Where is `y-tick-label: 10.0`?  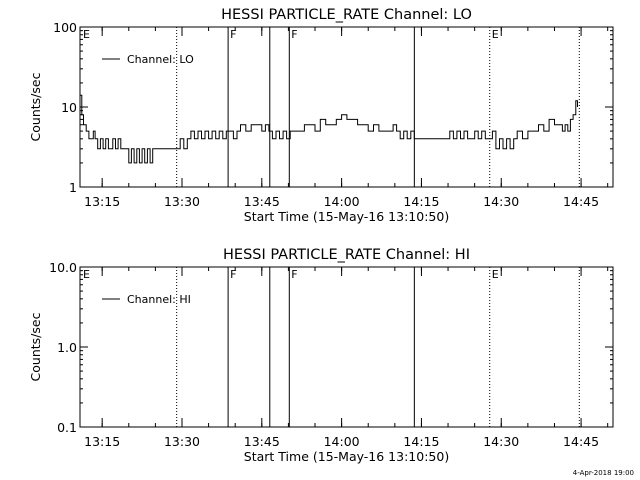 y-tick-label: 10.0 is located at coordinates (63, 267).